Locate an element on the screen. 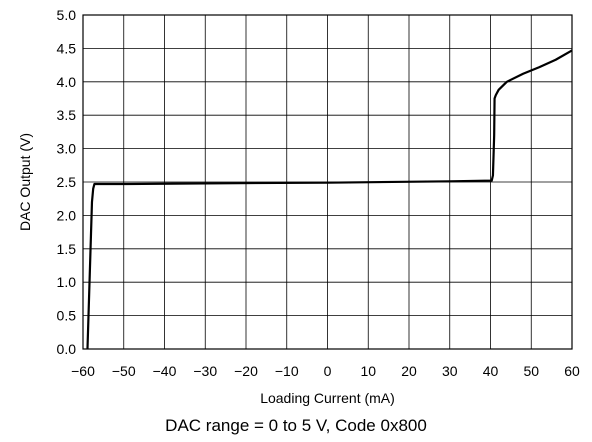 The height and width of the screenshot is (442, 592). x-tick-label: −60 is located at coordinates (83, 371).